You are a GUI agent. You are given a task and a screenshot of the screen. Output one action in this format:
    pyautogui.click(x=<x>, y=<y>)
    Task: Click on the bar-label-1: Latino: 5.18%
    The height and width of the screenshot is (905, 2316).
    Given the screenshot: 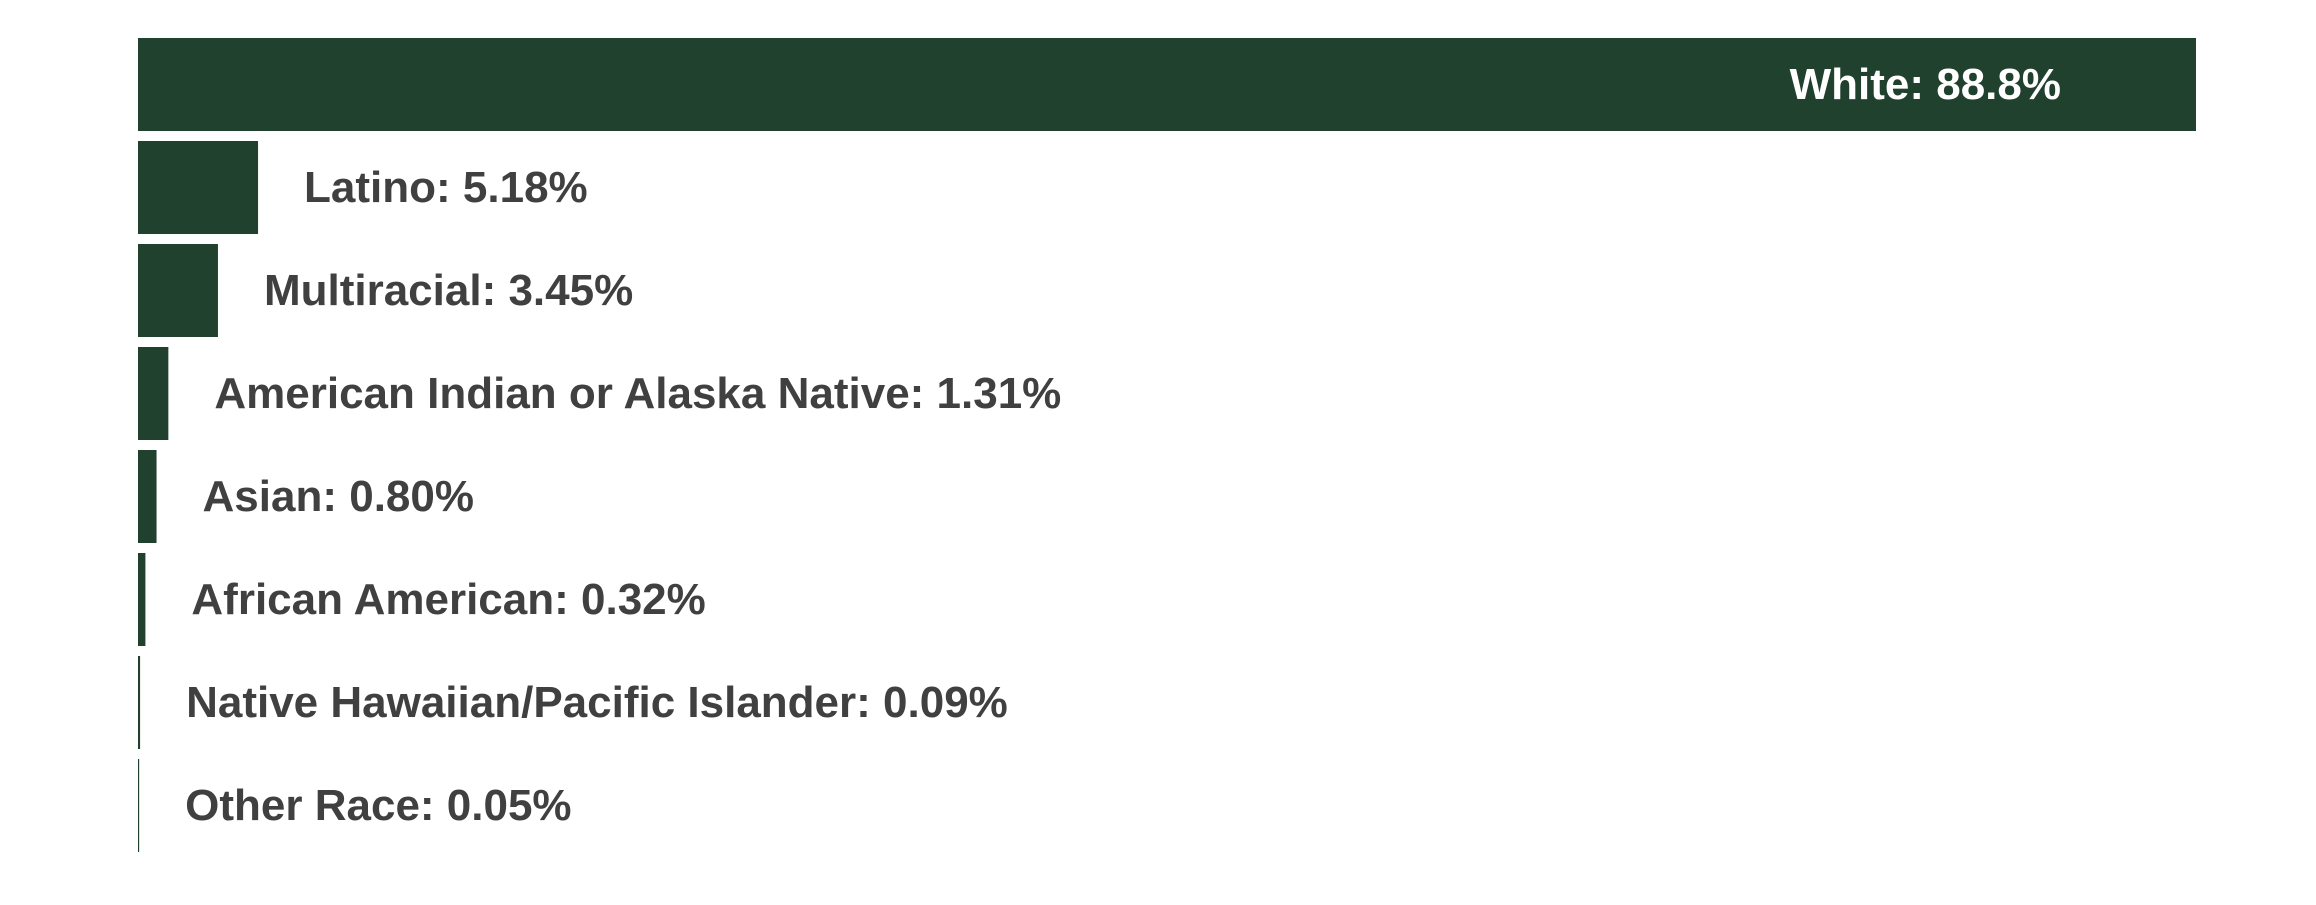 What is the action you would take?
    pyautogui.click(x=446, y=187)
    